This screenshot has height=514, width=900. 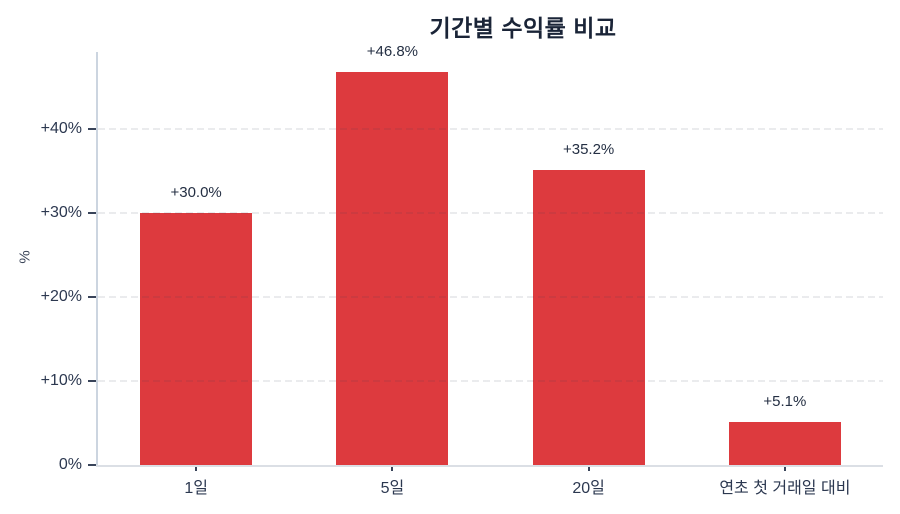 What do you see at coordinates (70, 464) in the screenshot?
I see `y-tick-label: 0%` at bounding box center [70, 464].